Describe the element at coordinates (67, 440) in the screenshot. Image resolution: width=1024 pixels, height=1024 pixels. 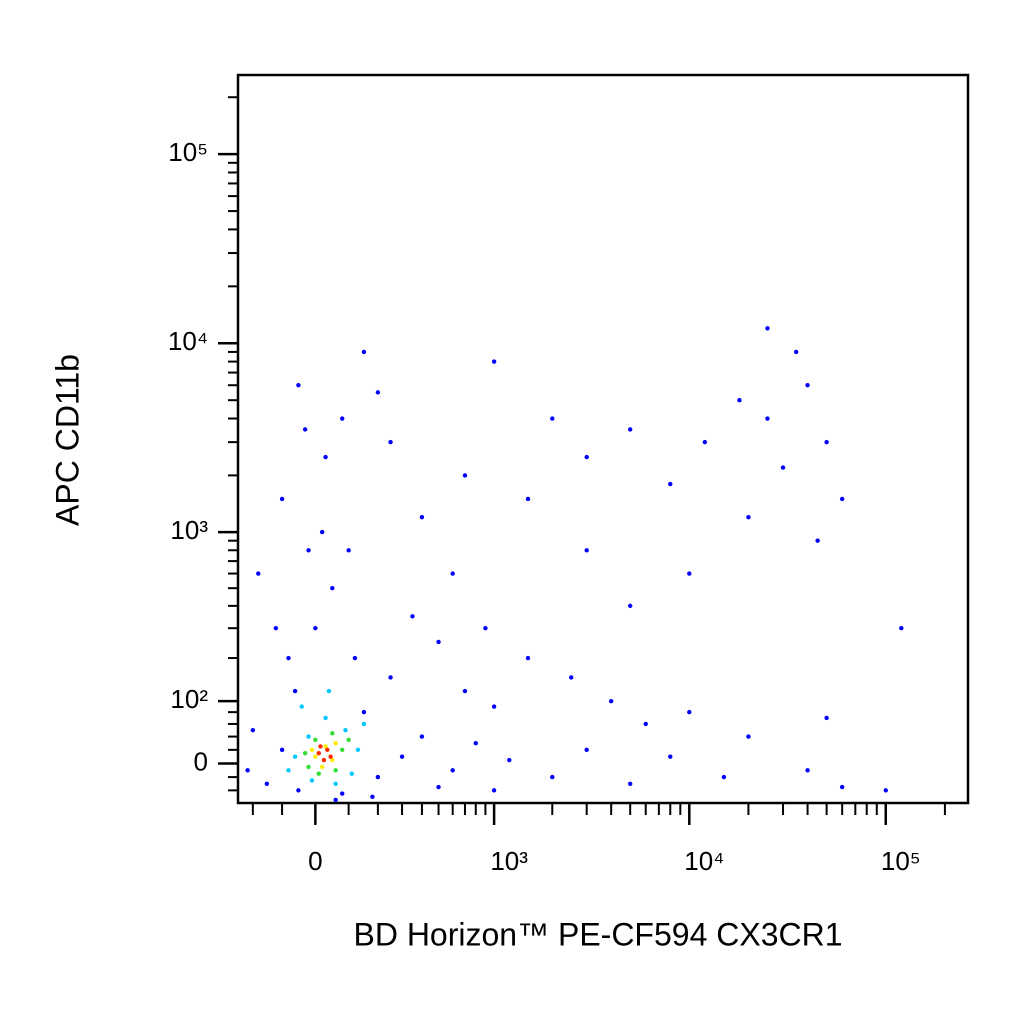
I see `y-axis-title: APC CD11b` at that location.